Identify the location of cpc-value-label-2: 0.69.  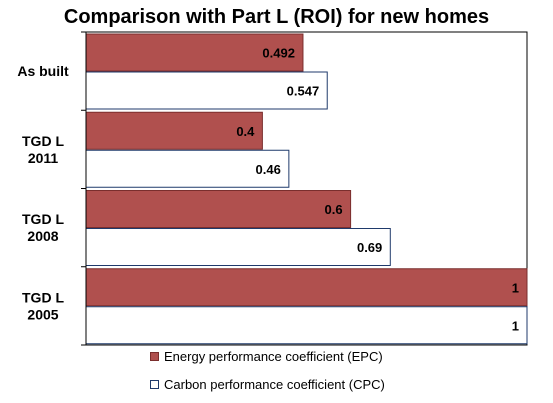
(369, 247).